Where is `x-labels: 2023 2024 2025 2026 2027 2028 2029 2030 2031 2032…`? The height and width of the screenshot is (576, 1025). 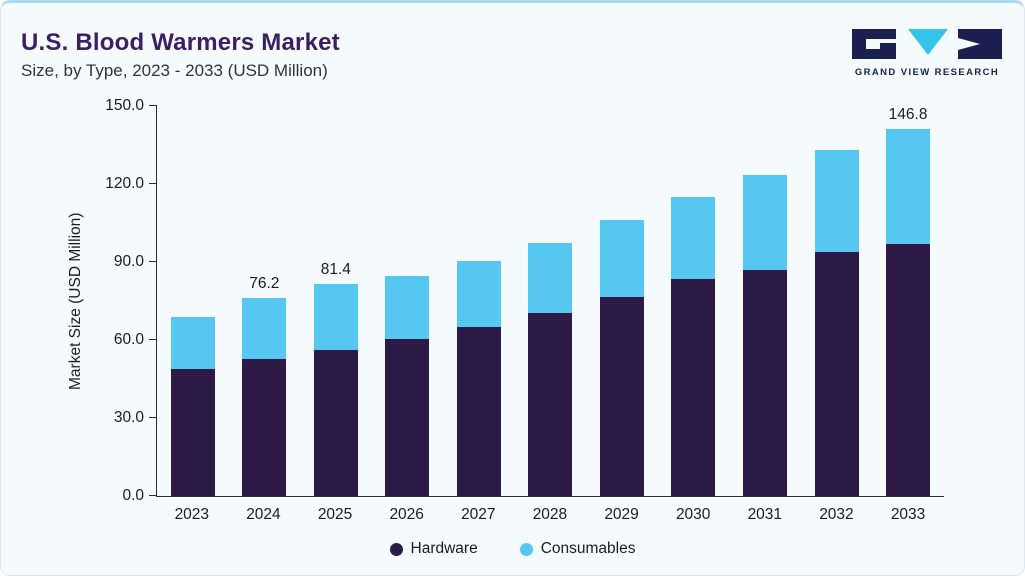
x-labels: 2023 2024 2025 2026 2027 2028 2029 2030 2031 2032… is located at coordinates (550, 515).